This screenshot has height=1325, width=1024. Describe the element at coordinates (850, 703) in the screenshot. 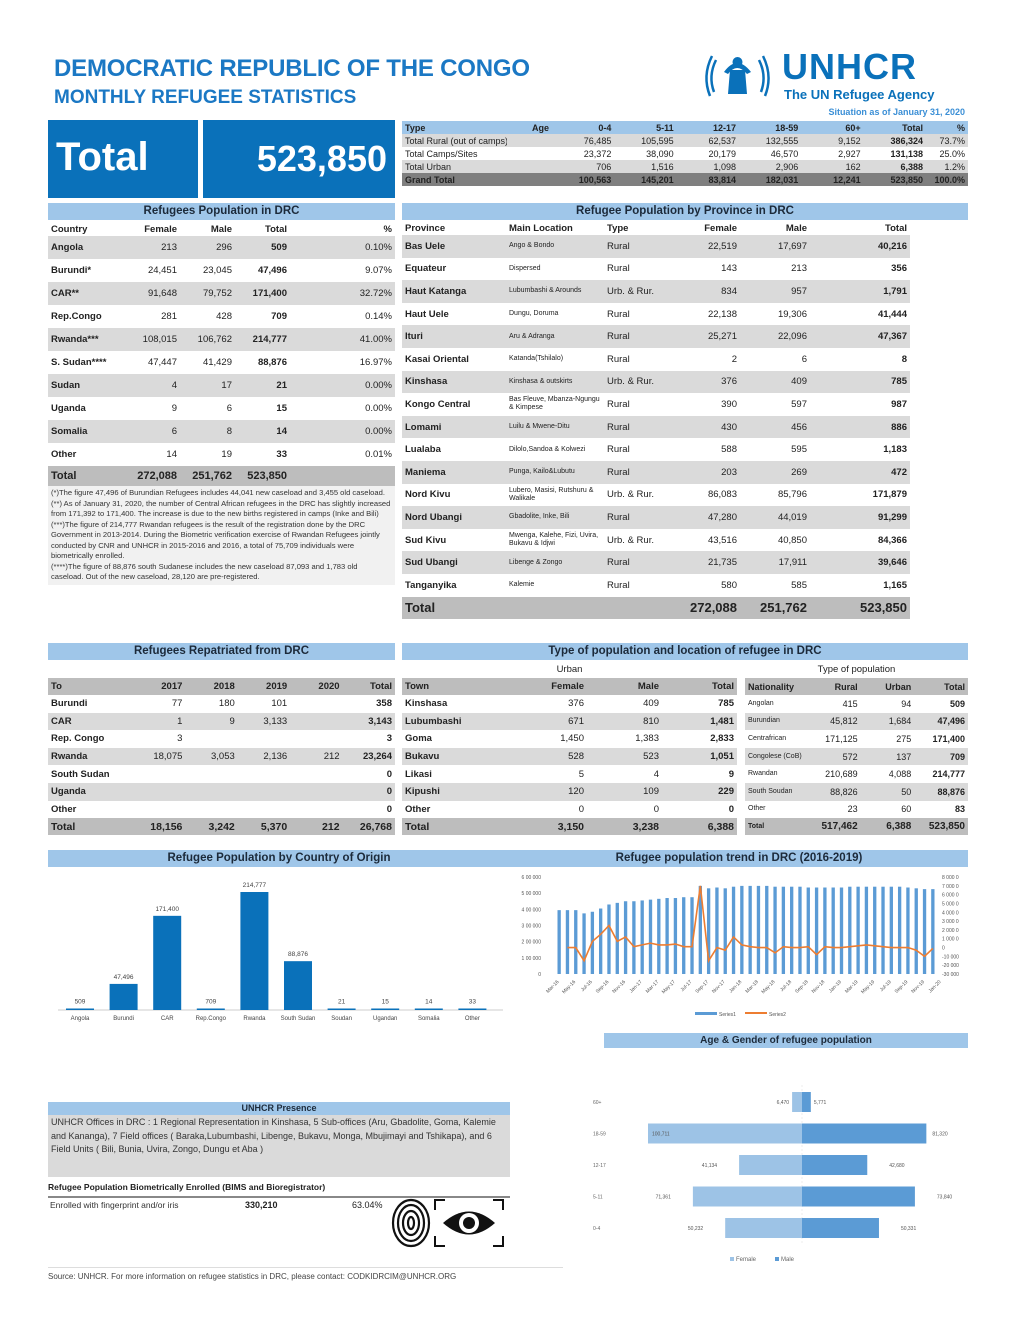

I see `cell: 415` at that location.